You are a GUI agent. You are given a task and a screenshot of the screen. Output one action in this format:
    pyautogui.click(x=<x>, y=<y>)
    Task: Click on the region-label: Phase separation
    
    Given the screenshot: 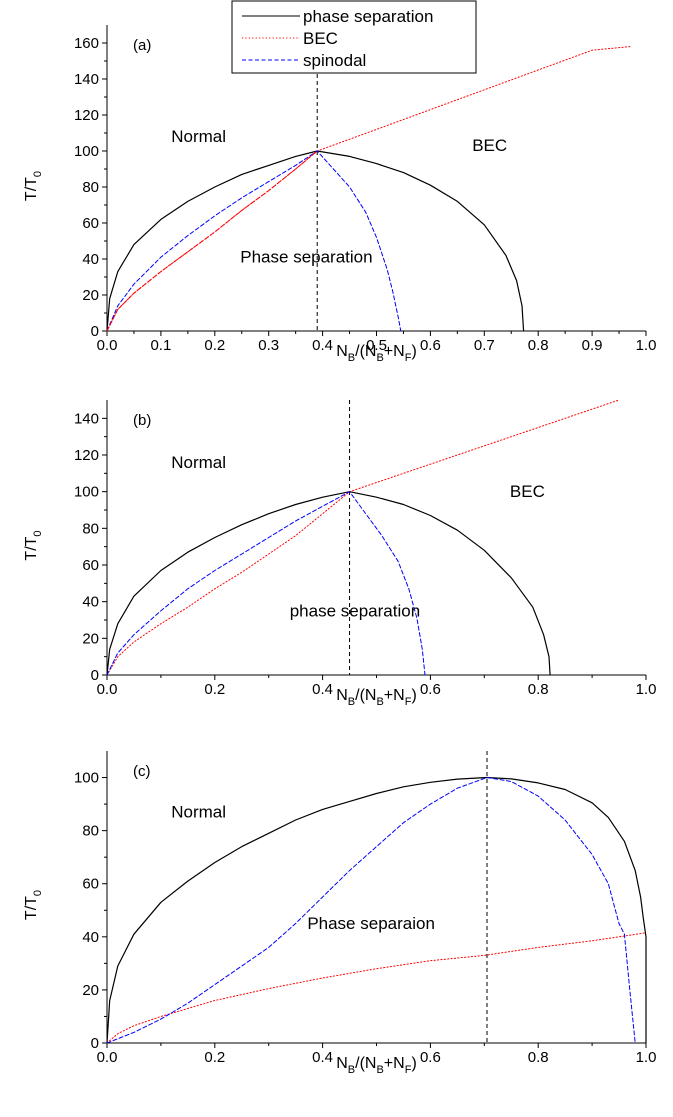 What is the action you would take?
    pyautogui.click(x=306, y=257)
    